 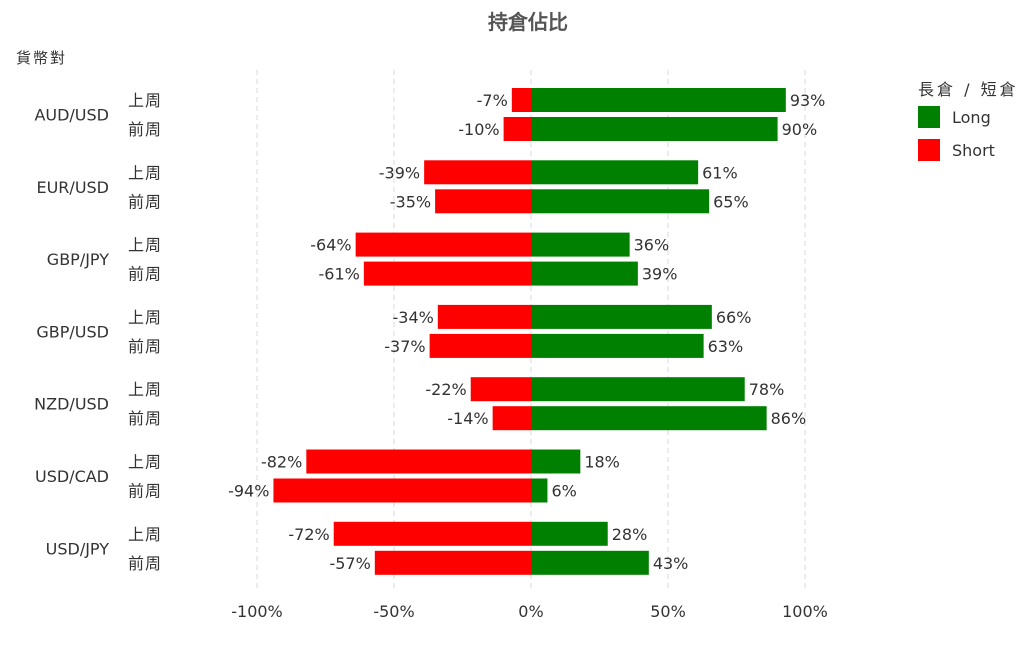 What do you see at coordinates (78, 548) in the screenshot?
I see `category-label: USD/JPY` at bounding box center [78, 548].